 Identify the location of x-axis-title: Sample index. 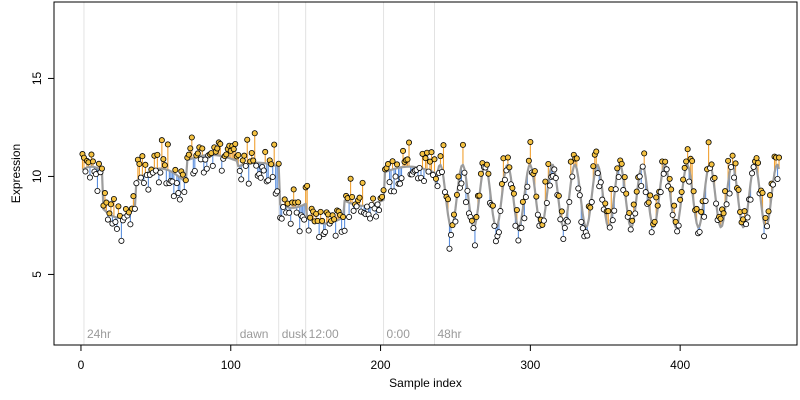
(425, 383).